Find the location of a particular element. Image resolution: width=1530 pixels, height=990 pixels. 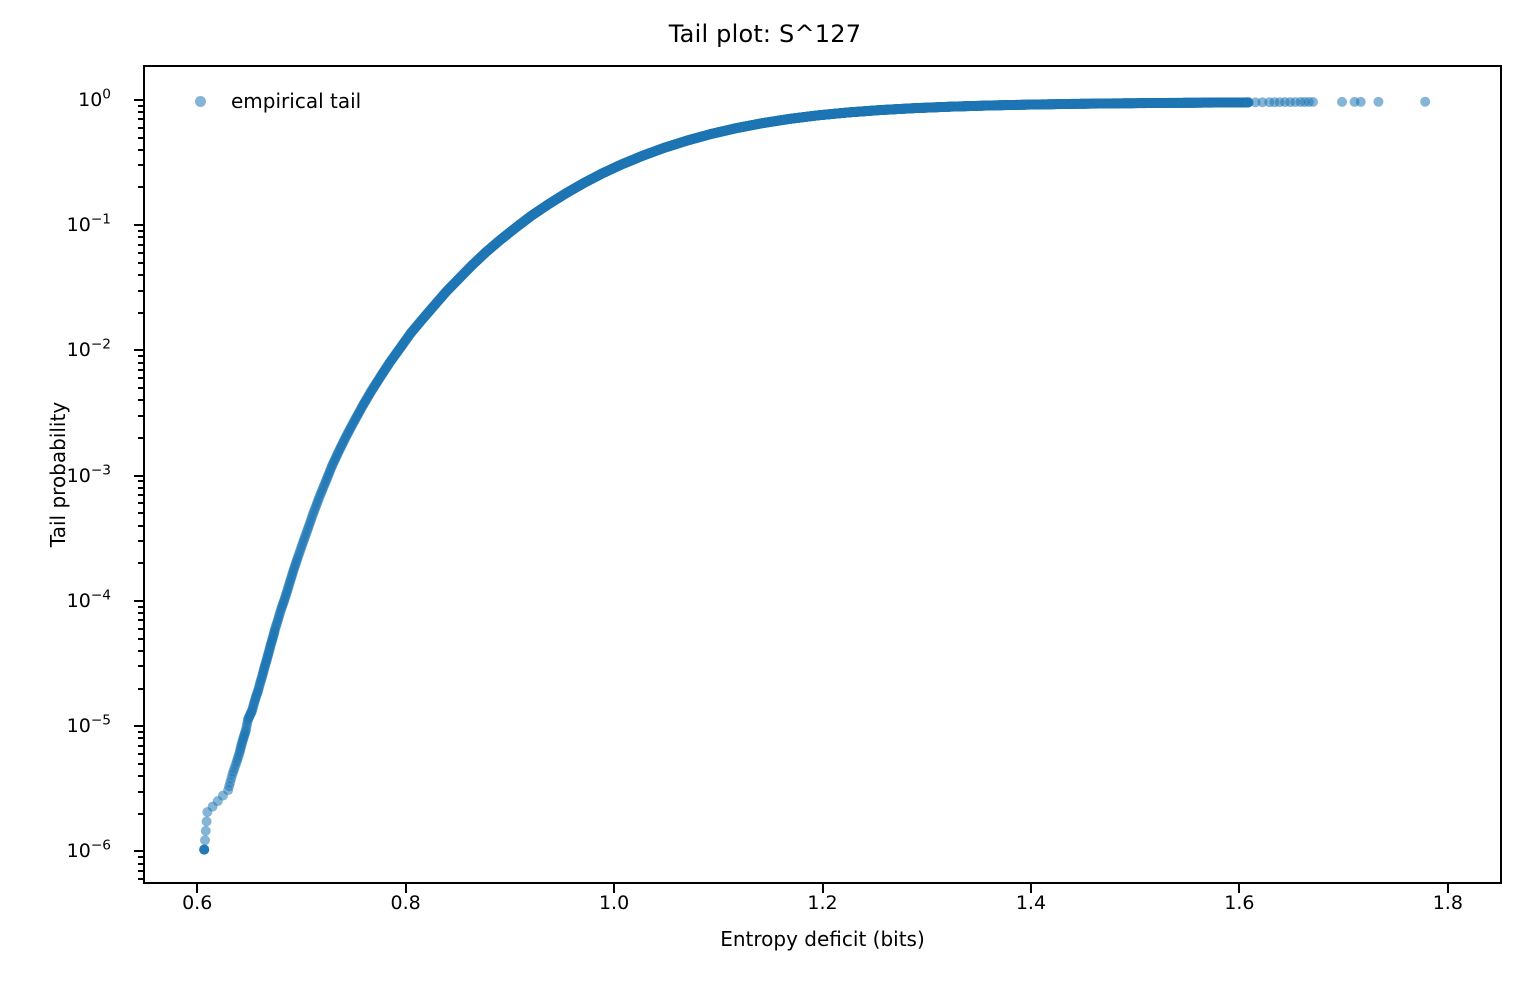

circle-marker-icon is located at coordinates (200, 101).